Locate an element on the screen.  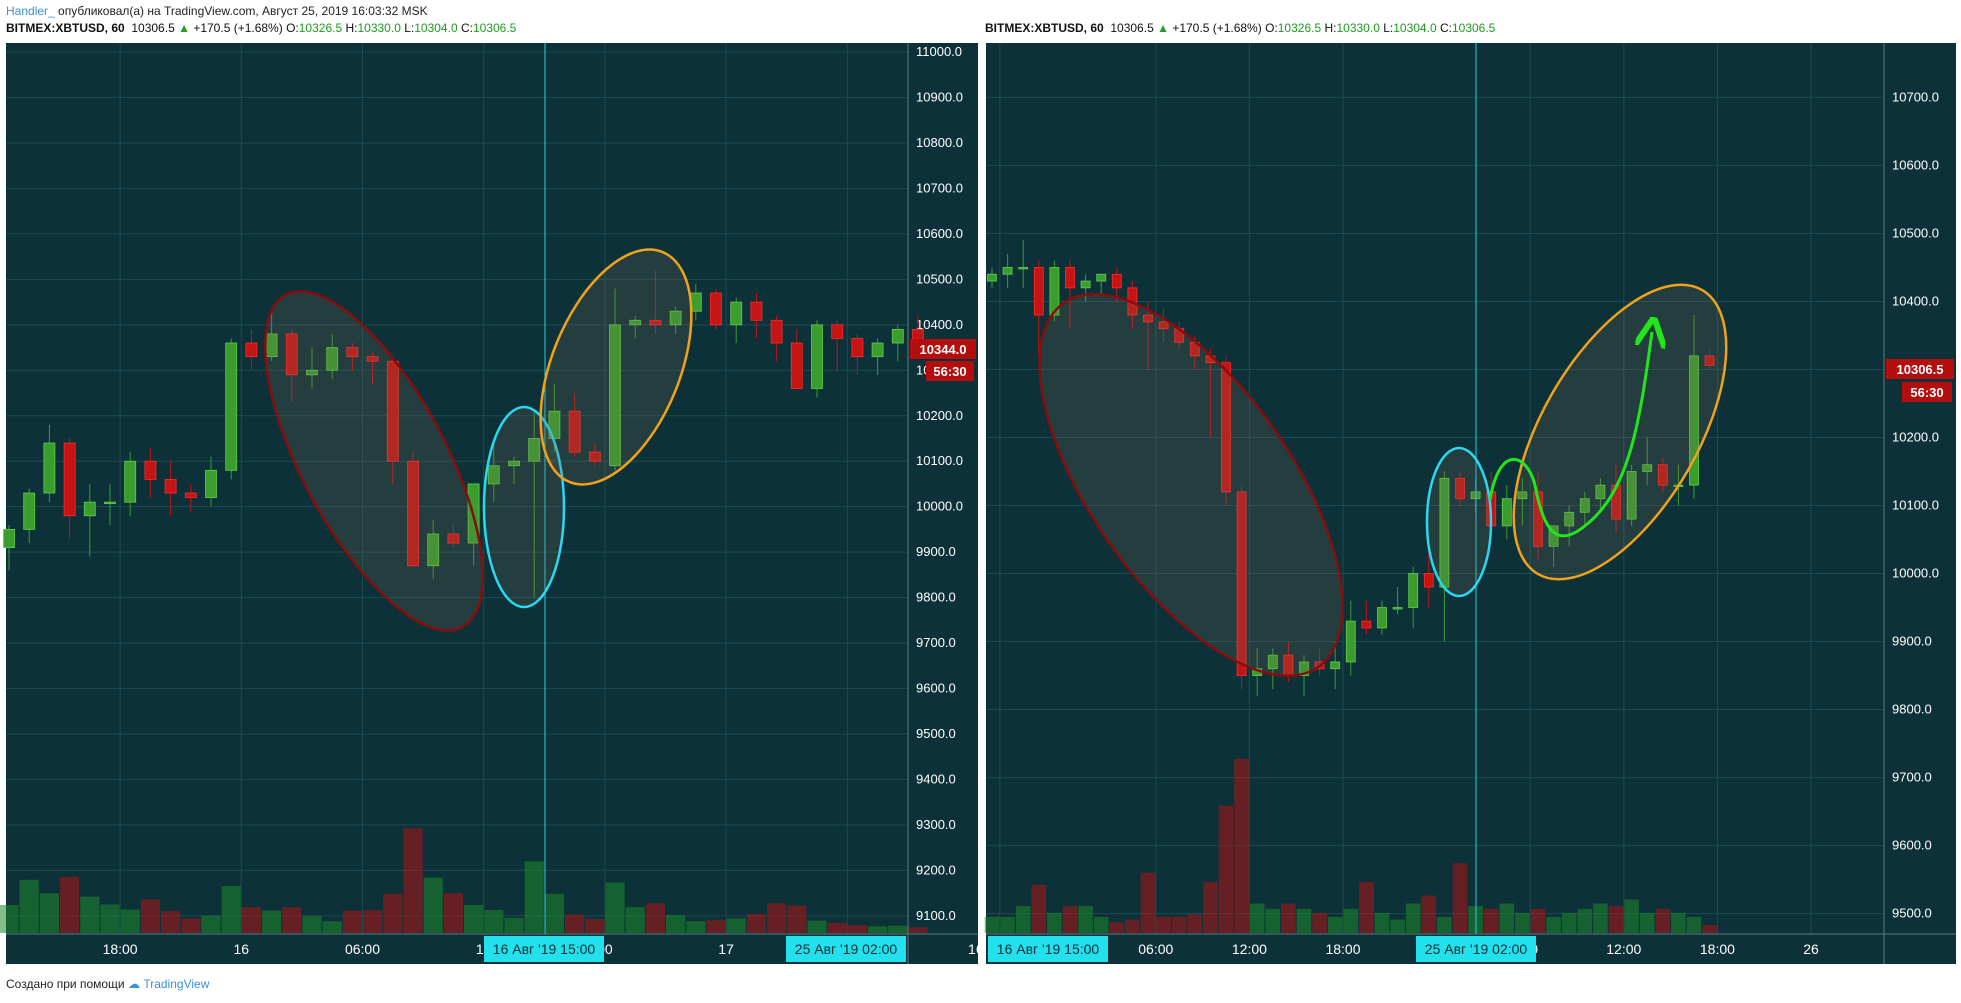
time-marker-right-box is located at coordinates (1476, 949).